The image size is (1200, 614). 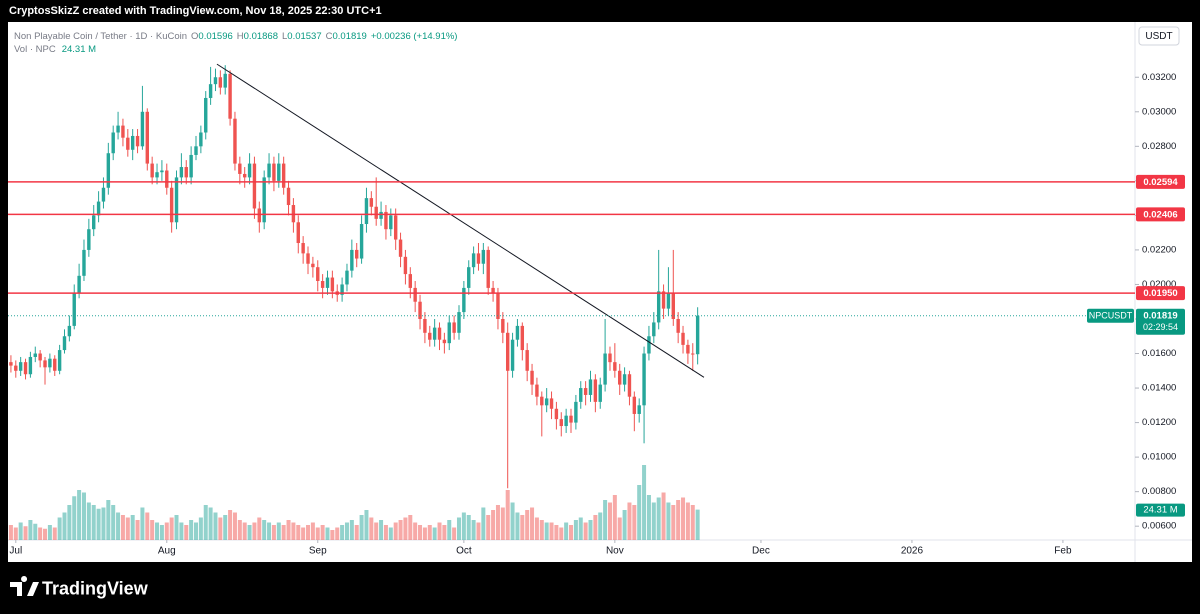 I want to click on level-label-box, so click(x=1160, y=293).